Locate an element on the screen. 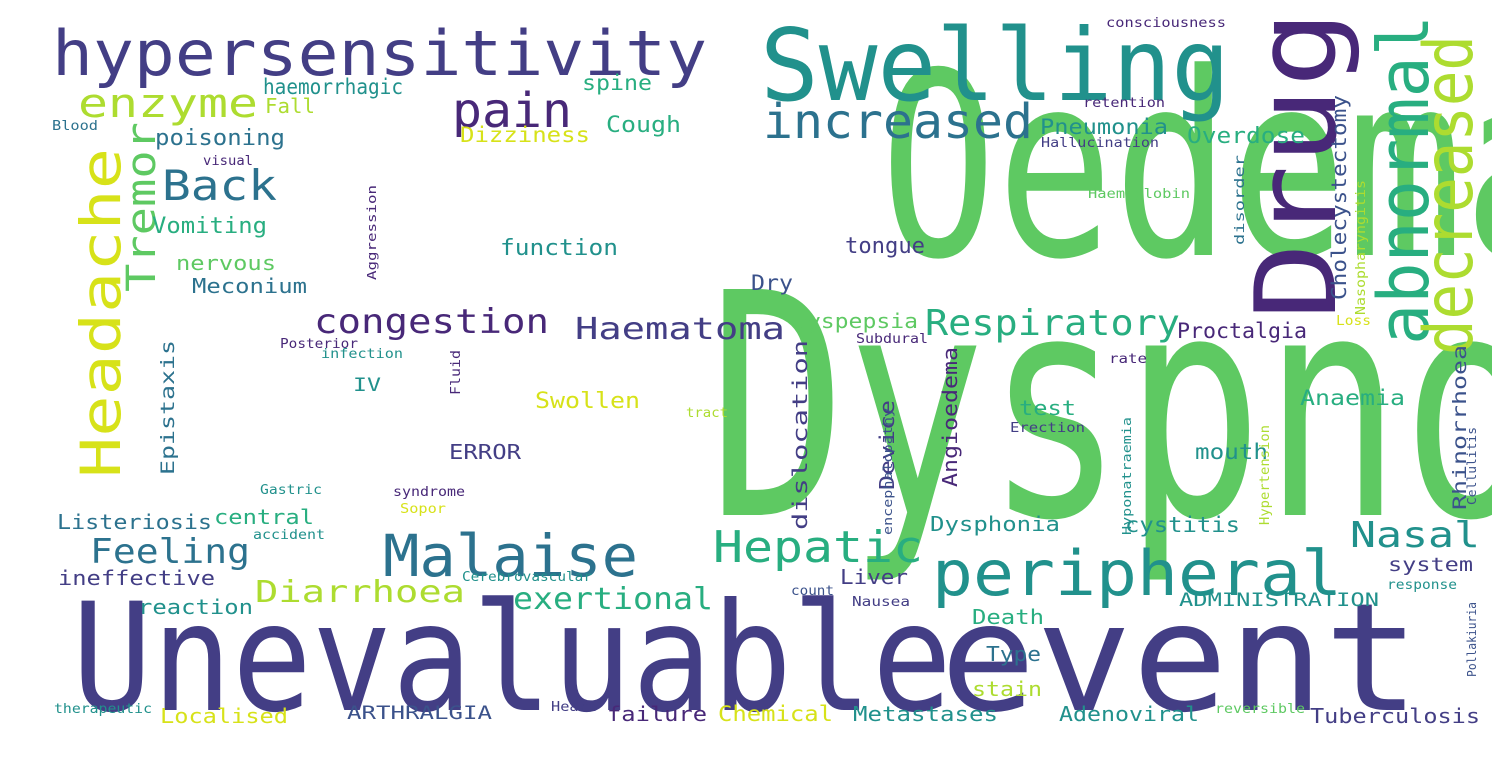  word-cloud-term: Adenoviral is located at coordinates (1129, 714).